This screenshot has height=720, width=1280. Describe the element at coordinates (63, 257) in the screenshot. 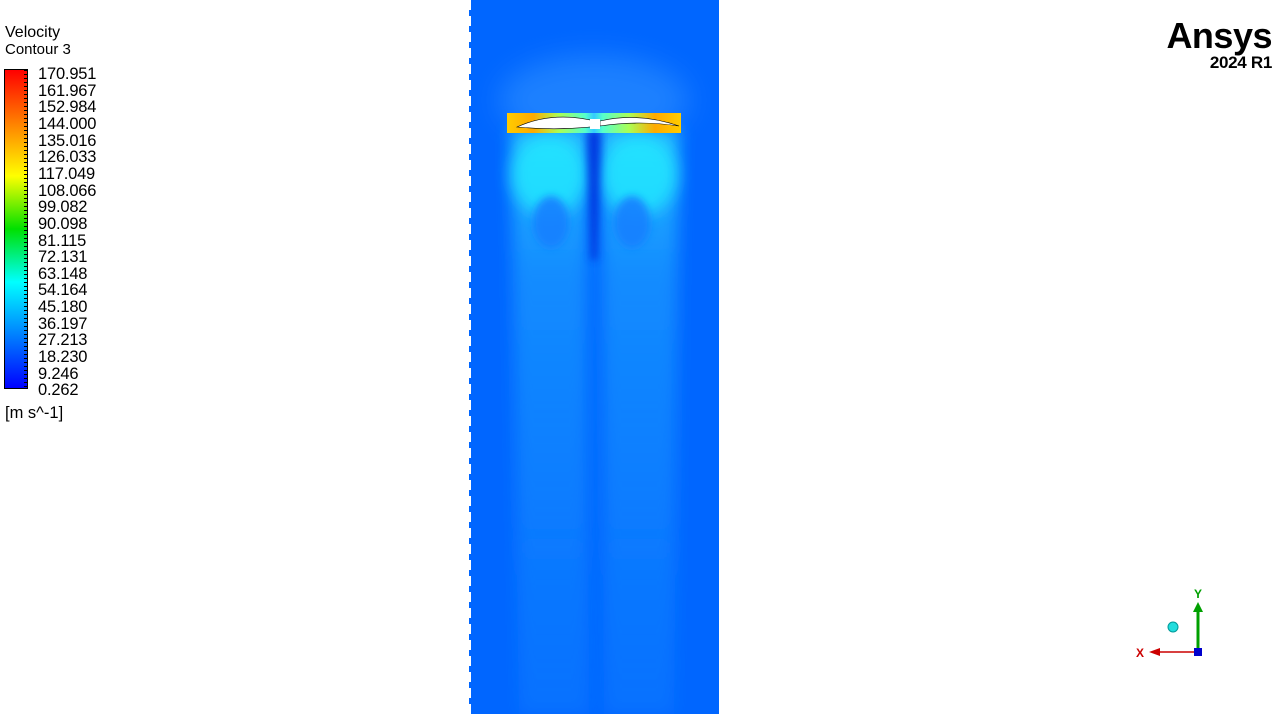

I see `legend-label: 72.131` at that location.